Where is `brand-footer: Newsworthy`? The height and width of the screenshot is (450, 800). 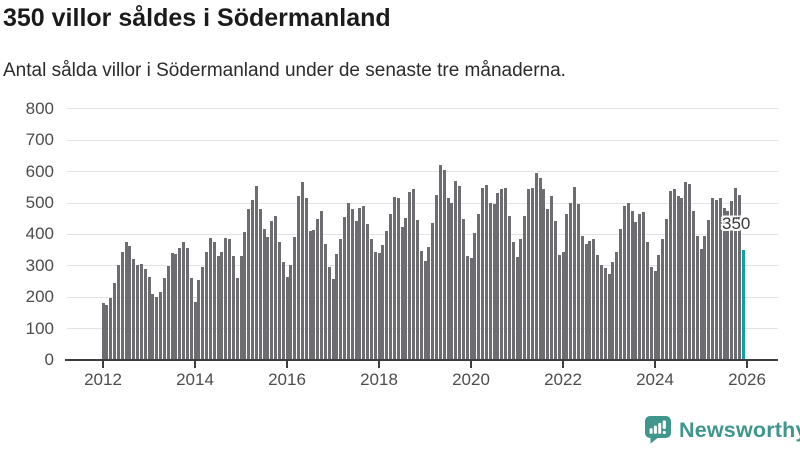
brand-footer: Newsworthy is located at coordinates (722, 430).